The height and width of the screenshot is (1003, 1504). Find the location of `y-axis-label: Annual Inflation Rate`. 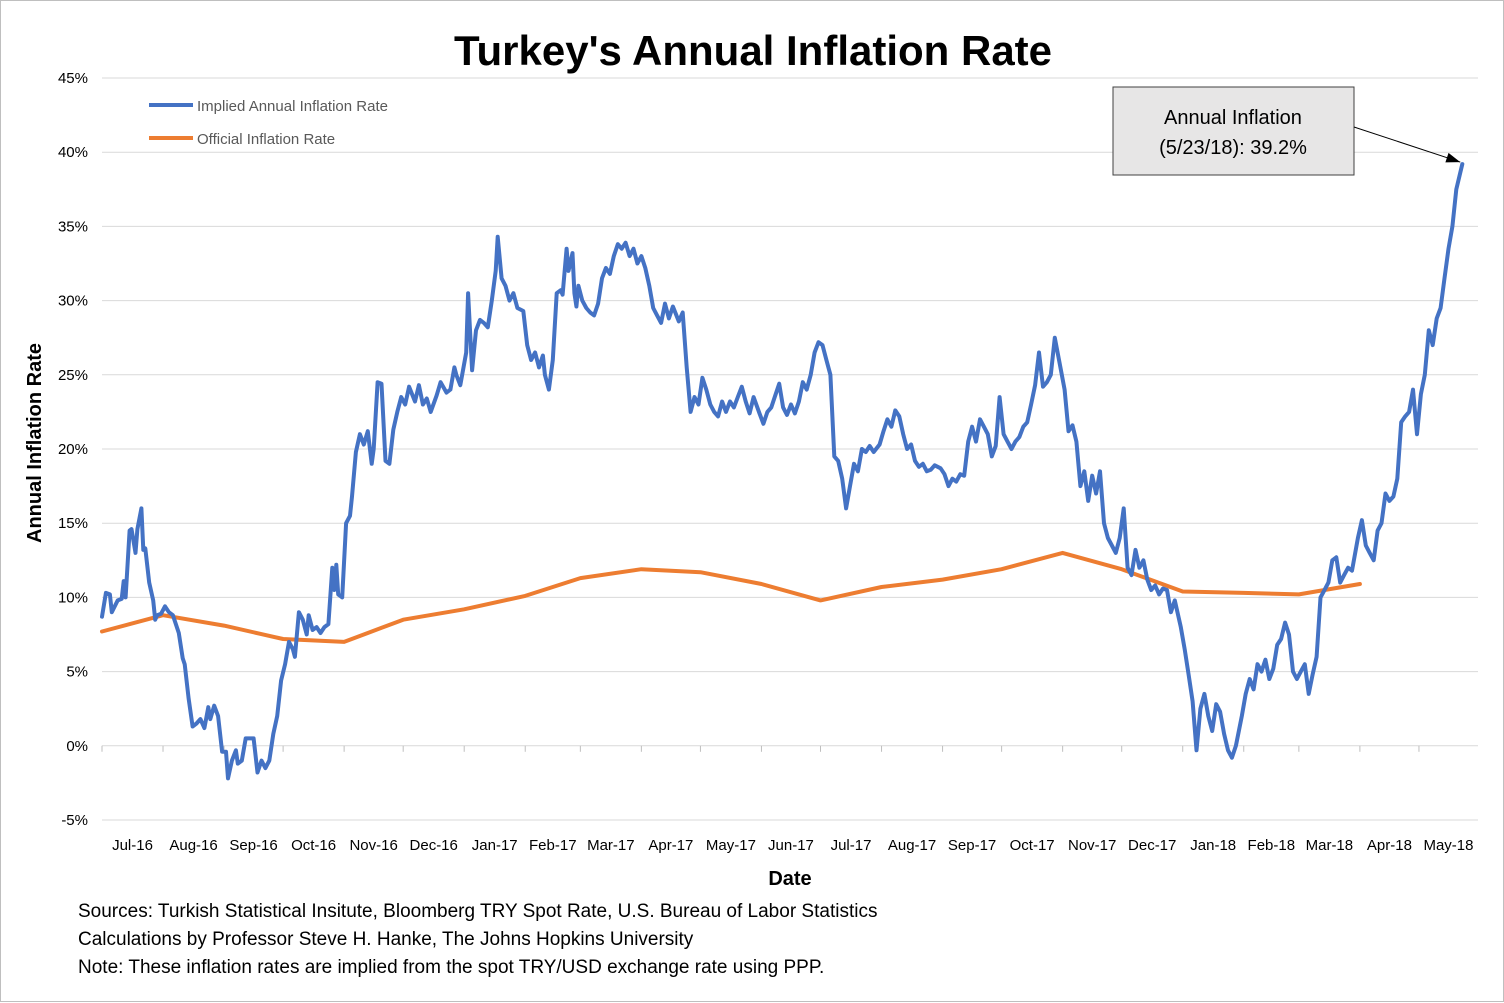

y-axis-label: Annual Inflation Rate is located at coordinates (35, 443).